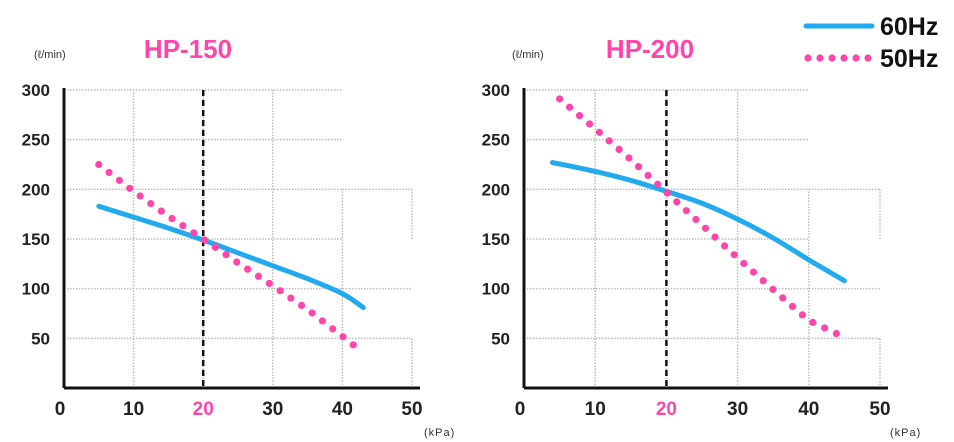 This screenshot has height=442, width=954. What do you see at coordinates (909, 27) in the screenshot?
I see `legend-label-60Hz: 60Hz` at bounding box center [909, 27].